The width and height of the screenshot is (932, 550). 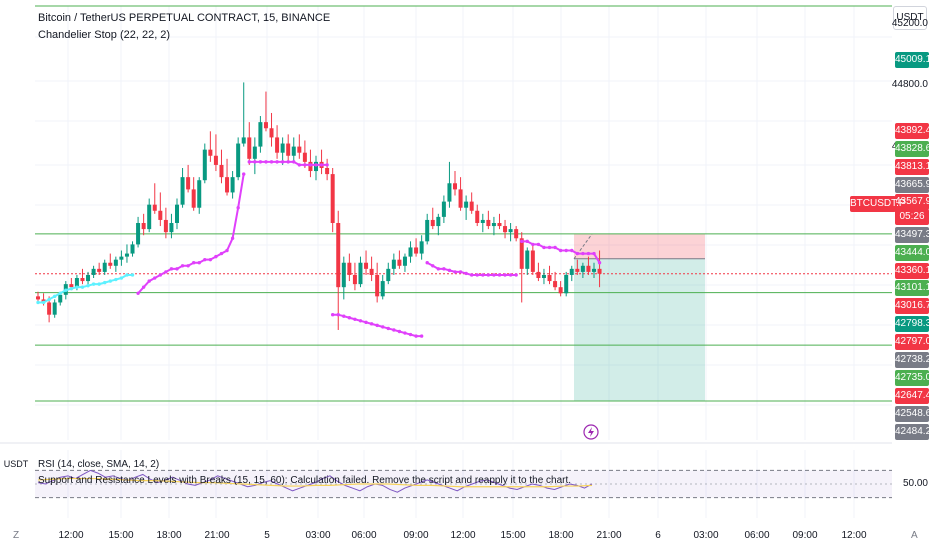 I want to click on price-tag: 05:26, so click(x=912, y=217).